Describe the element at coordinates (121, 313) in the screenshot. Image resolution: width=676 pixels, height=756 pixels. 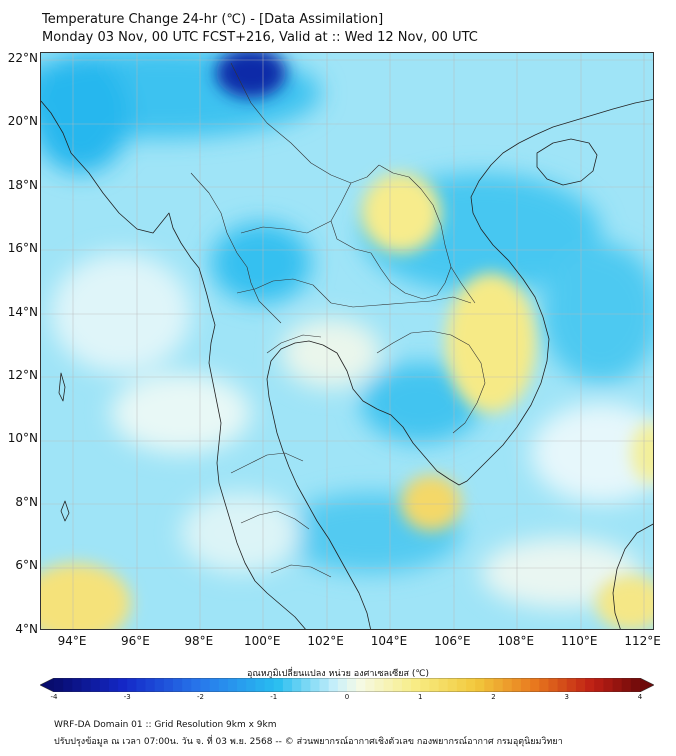
I see `field-neutral-west` at that location.